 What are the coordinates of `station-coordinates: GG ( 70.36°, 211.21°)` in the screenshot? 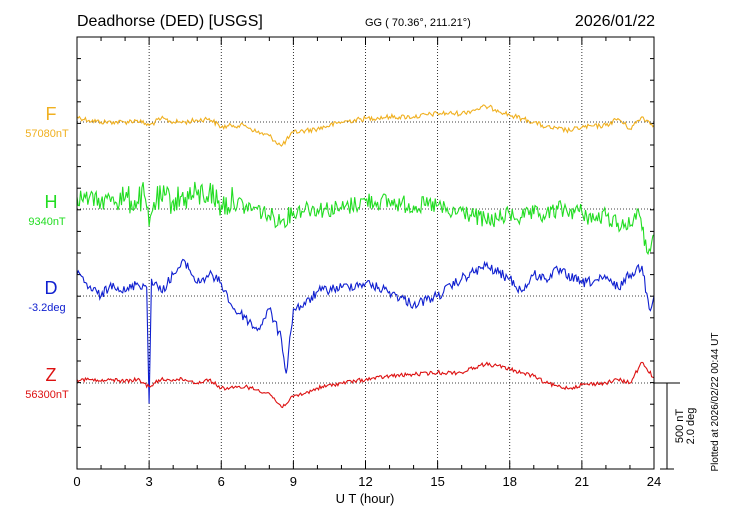 It's located at (418, 23).